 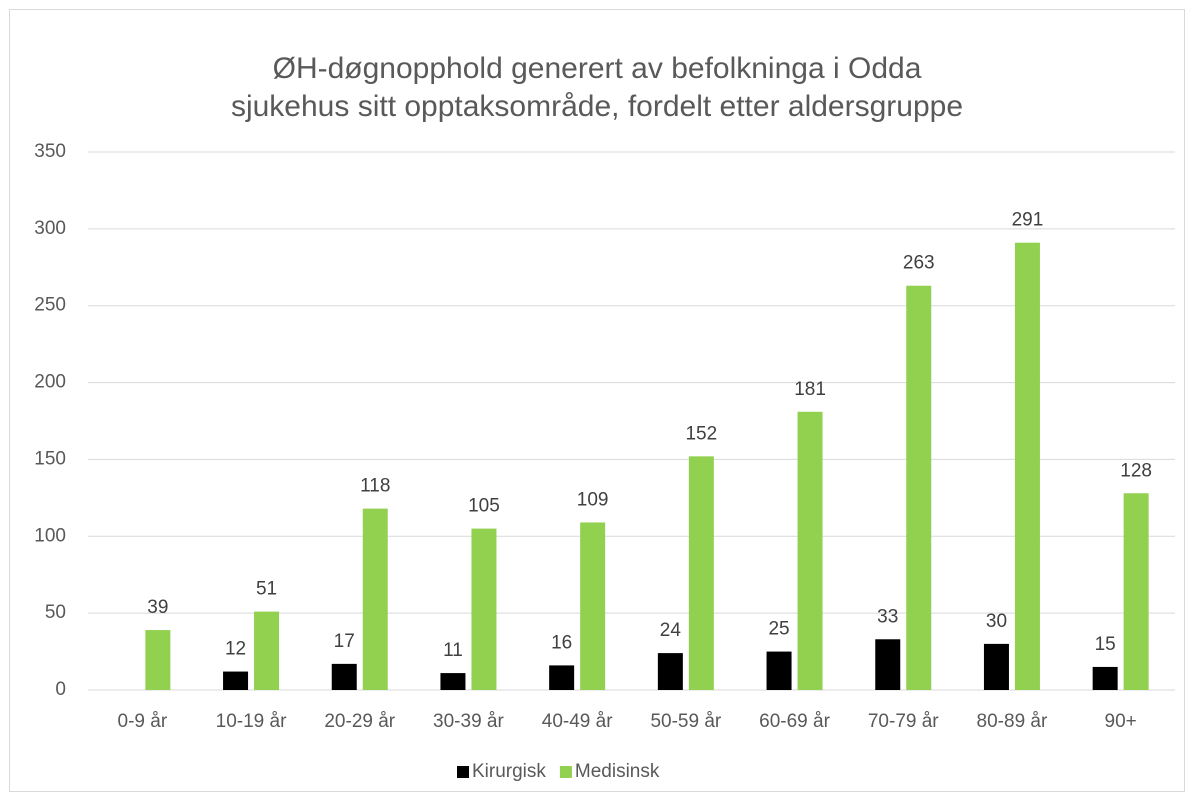 I want to click on data-label: 152, so click(x=701, y=433).